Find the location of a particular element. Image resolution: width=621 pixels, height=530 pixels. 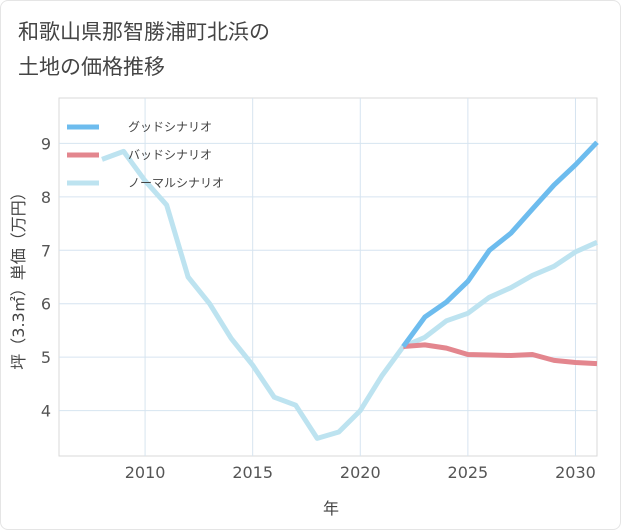

y-tick-label: 9 is located at coordinates (46, 143).